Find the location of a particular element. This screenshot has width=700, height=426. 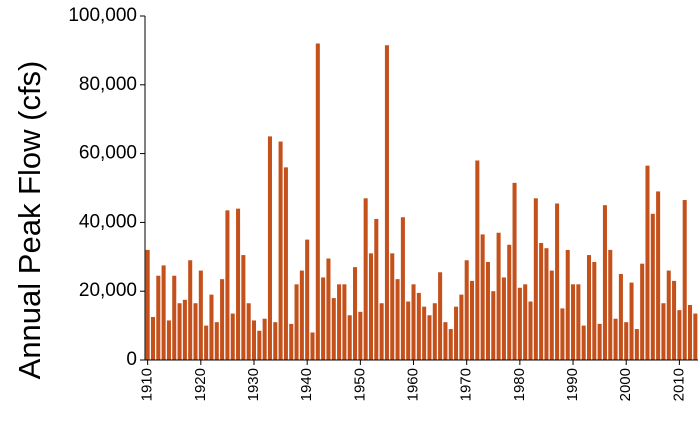

y-tick-label: 100,000 is located at coordinates (102, 15).